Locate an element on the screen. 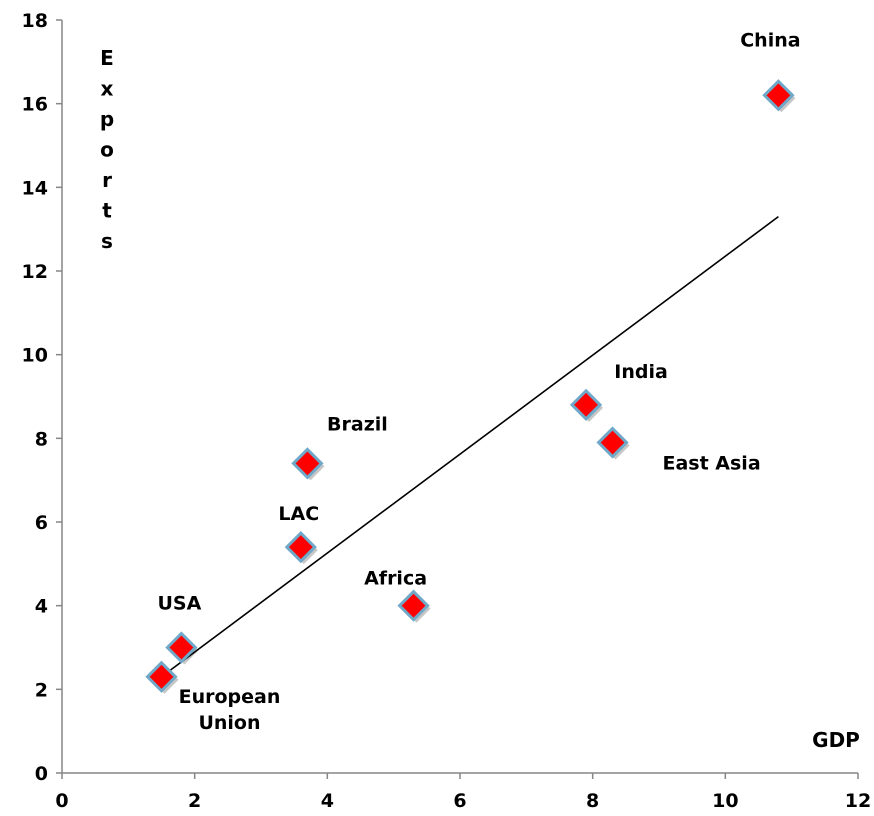 This screenshot has height=816, width=874. y-tick-label: 12 is located at coordinates (35, 272).